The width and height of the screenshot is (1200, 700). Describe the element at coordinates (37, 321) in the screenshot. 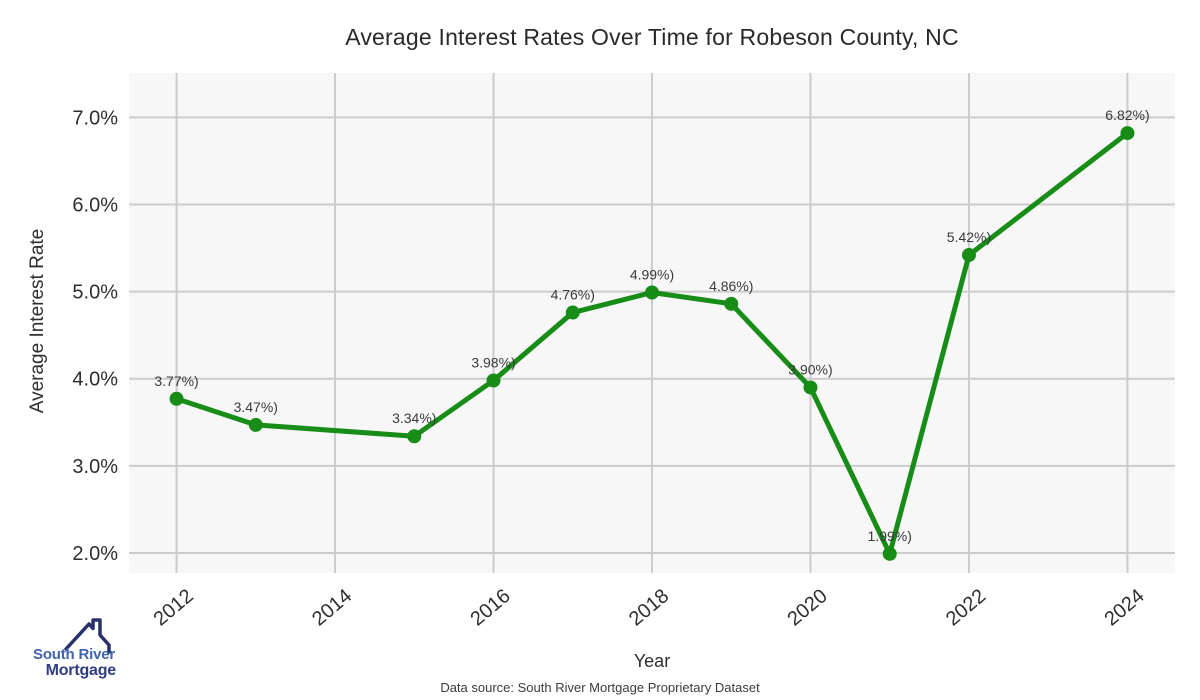

I see `y-axis-label: Average Interest Rate` at that location.